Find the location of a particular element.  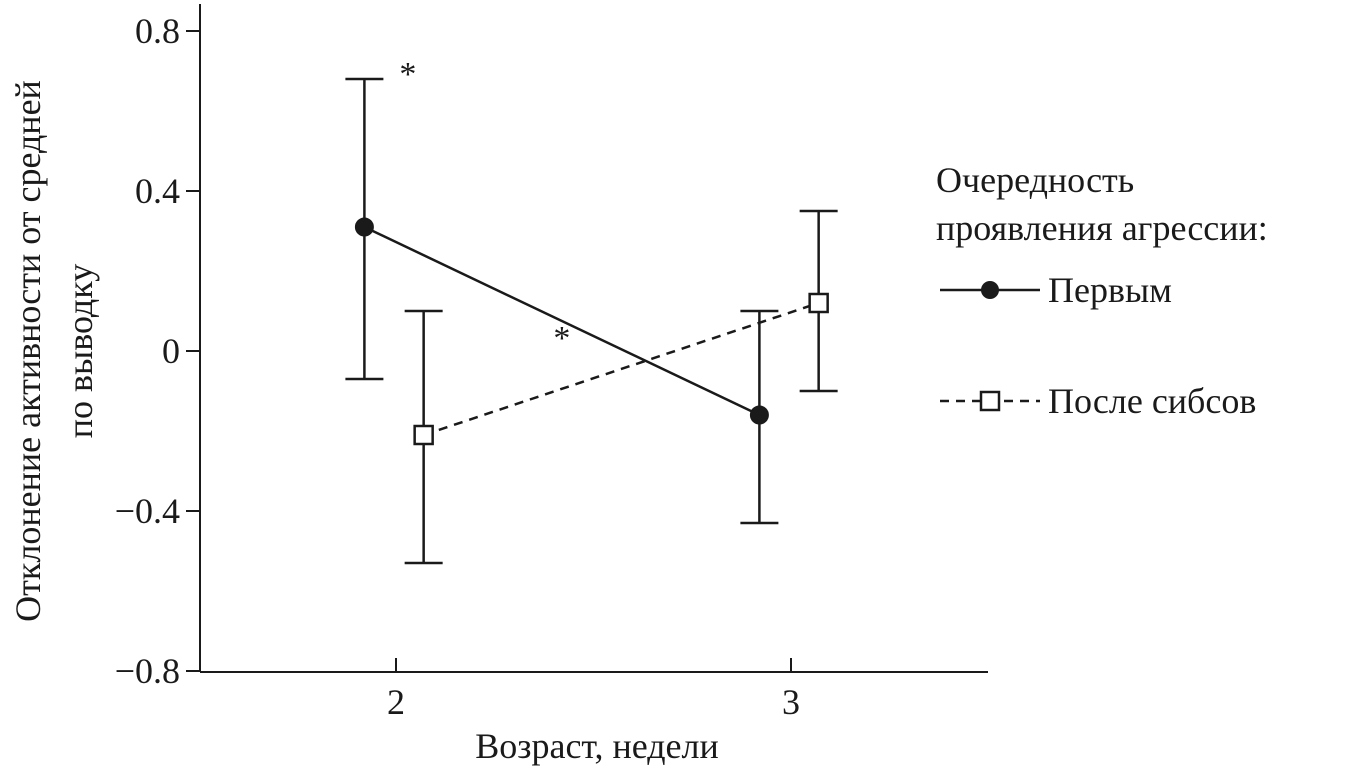

y-axis-title-line-2: по выводку is located at coordinates (80, 351).